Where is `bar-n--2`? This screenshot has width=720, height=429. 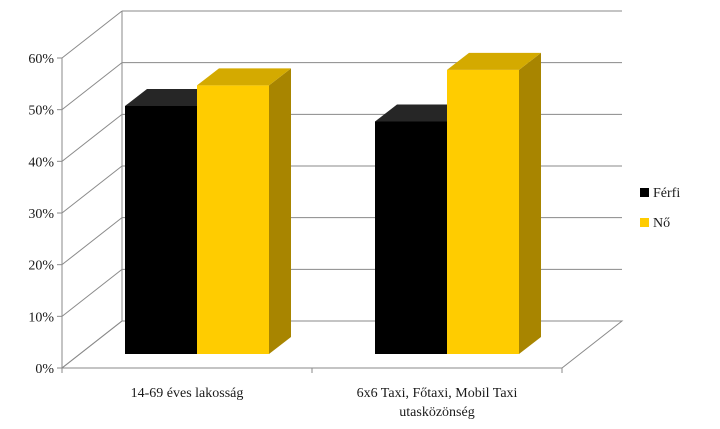 bar-n--2 is located at coordinates (494, 203).